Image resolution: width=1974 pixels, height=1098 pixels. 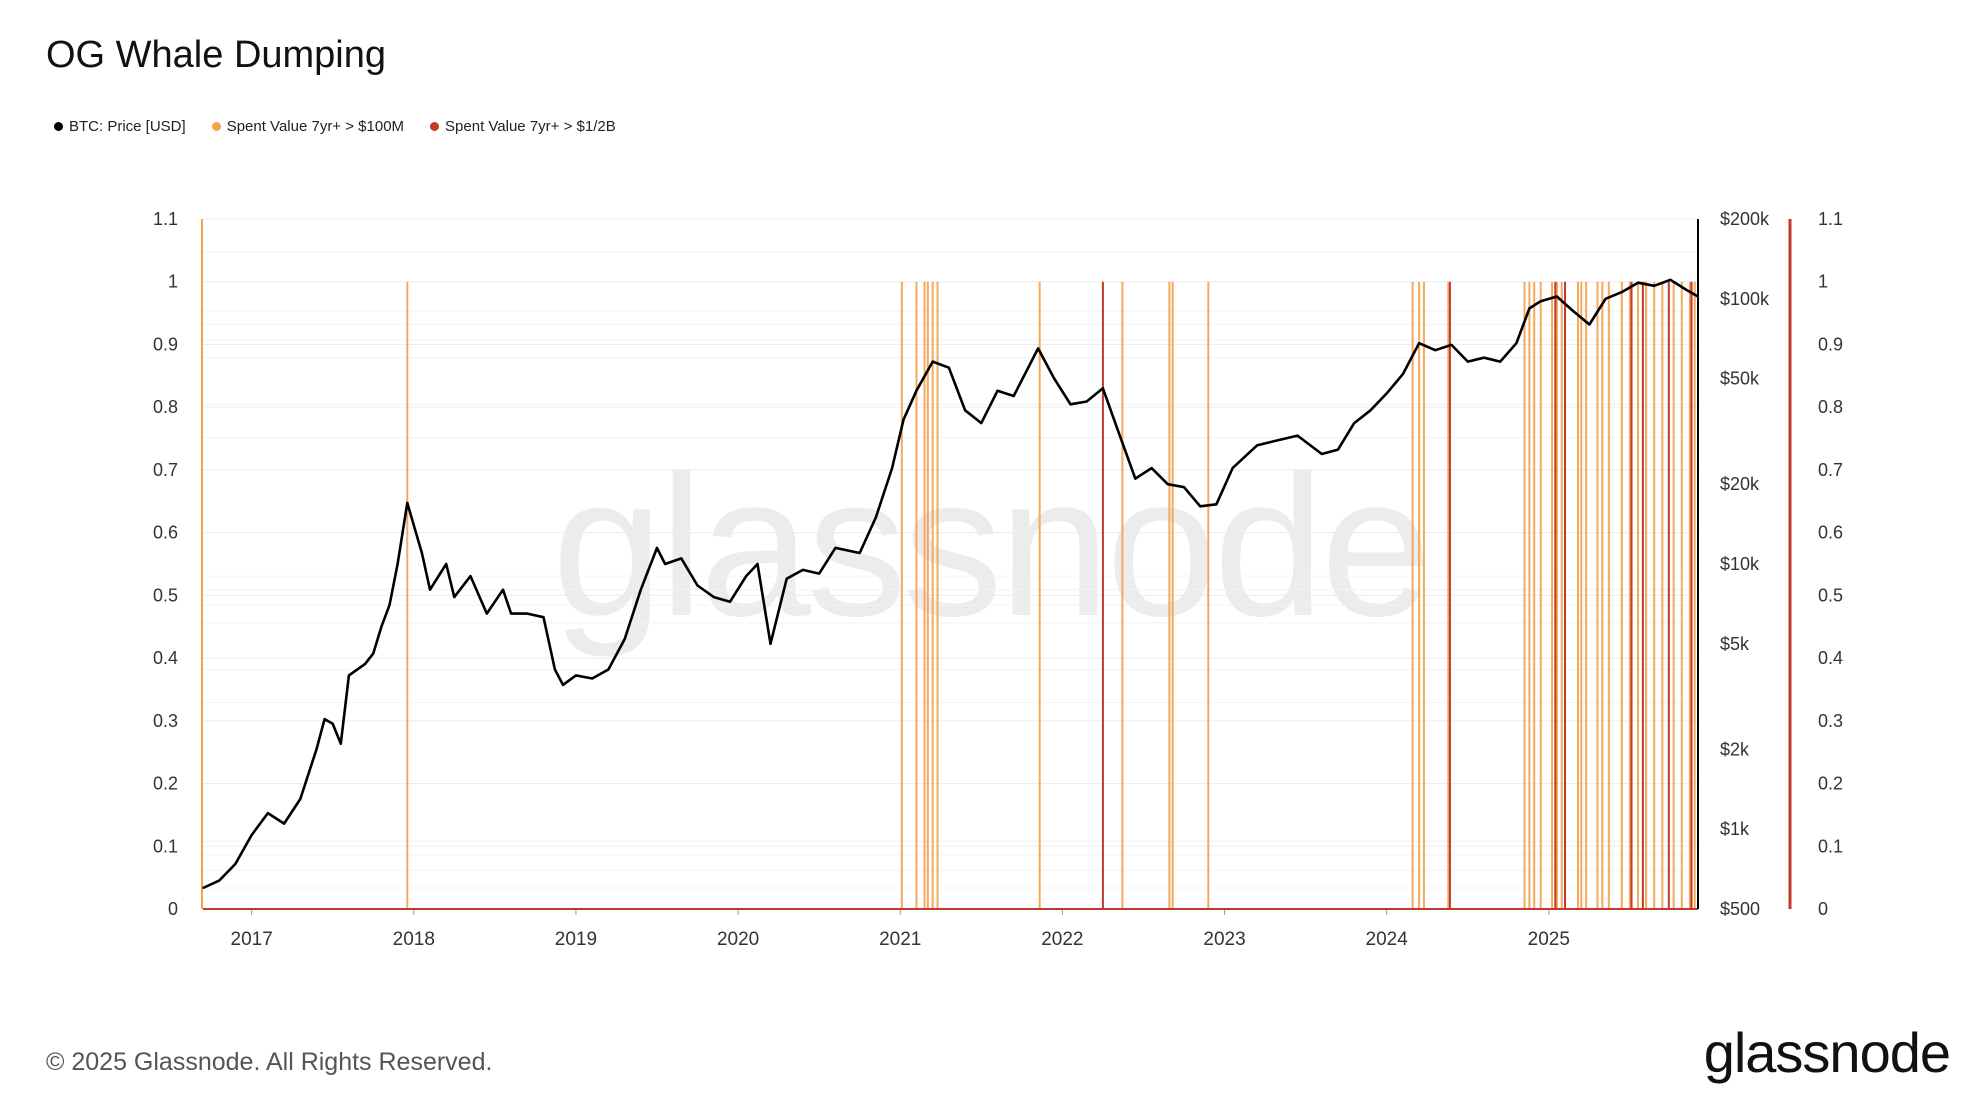 I want to click on price-axis-tick-label: $10k, so click(x=1740, y=564).